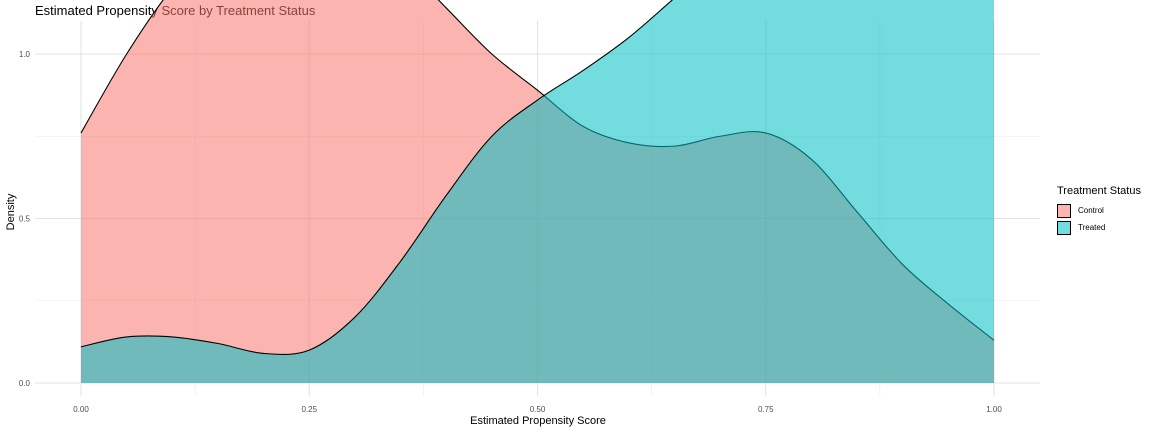 Image resolution: width=1152 pixels, height=432 pixels. What do you see at coordinates (309, 409) in the screenshot?
I see `x-tick-label: 0.25` at bounding box center [309, 409].